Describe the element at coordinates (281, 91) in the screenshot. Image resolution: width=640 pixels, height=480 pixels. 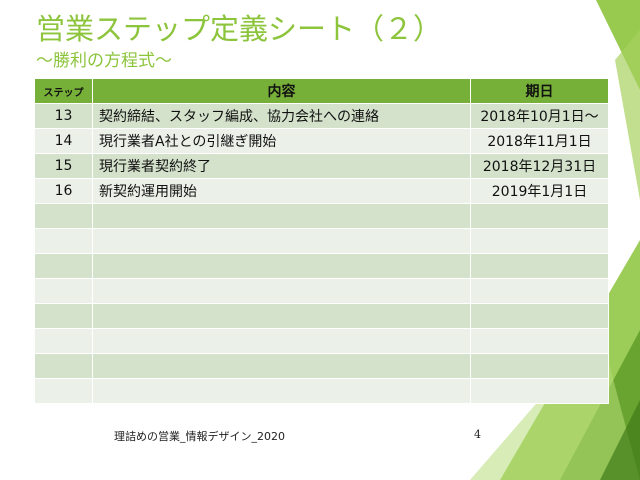
I see `header-content: 内容` at that location.